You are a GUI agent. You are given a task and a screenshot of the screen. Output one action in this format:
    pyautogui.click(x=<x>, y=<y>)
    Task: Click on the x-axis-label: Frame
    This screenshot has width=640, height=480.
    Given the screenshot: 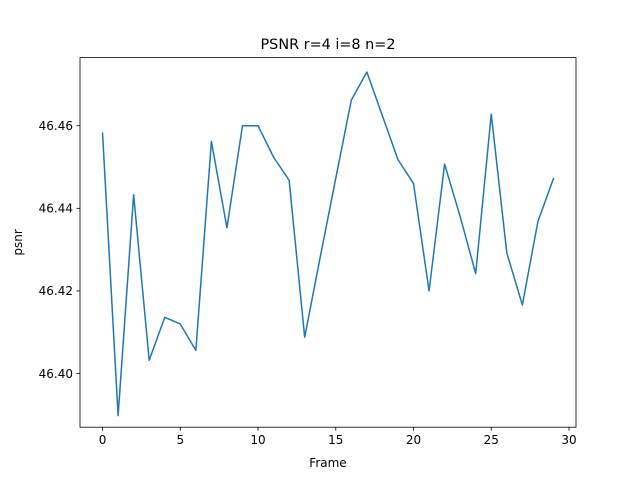 What is the action you would take?
    pyautogui.click(x=327, y=463)
    